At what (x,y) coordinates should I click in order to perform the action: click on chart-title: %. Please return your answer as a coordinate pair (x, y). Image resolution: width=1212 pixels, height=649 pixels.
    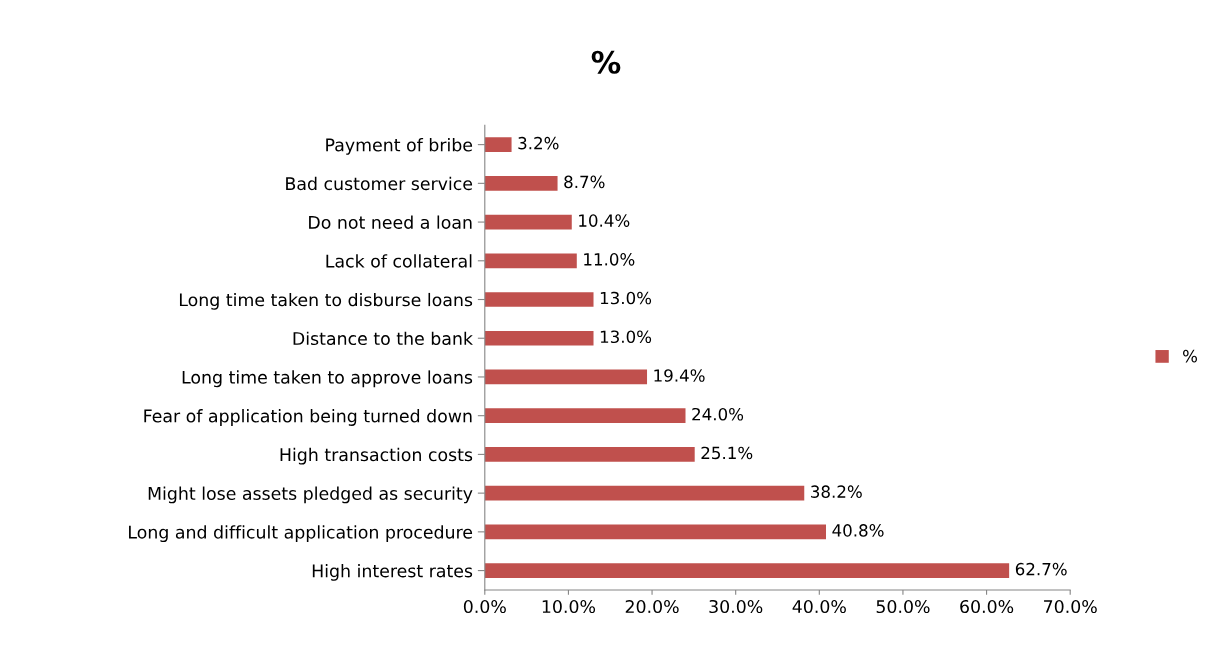
    Looking at the image, I should click on (606, 62).